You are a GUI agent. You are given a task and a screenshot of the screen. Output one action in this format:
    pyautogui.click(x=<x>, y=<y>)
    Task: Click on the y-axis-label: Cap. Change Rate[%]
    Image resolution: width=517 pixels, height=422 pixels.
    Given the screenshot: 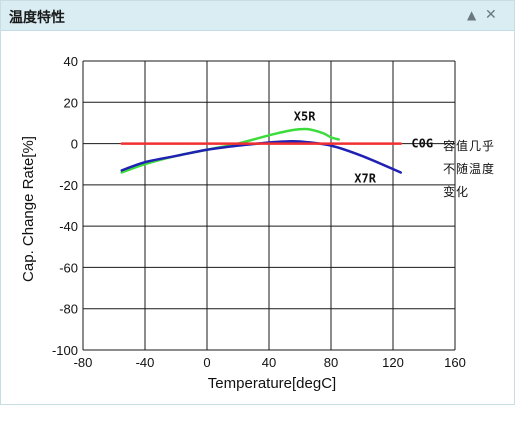 What is the action you would take?
    pyautogui.click(x=28, y=209)
    